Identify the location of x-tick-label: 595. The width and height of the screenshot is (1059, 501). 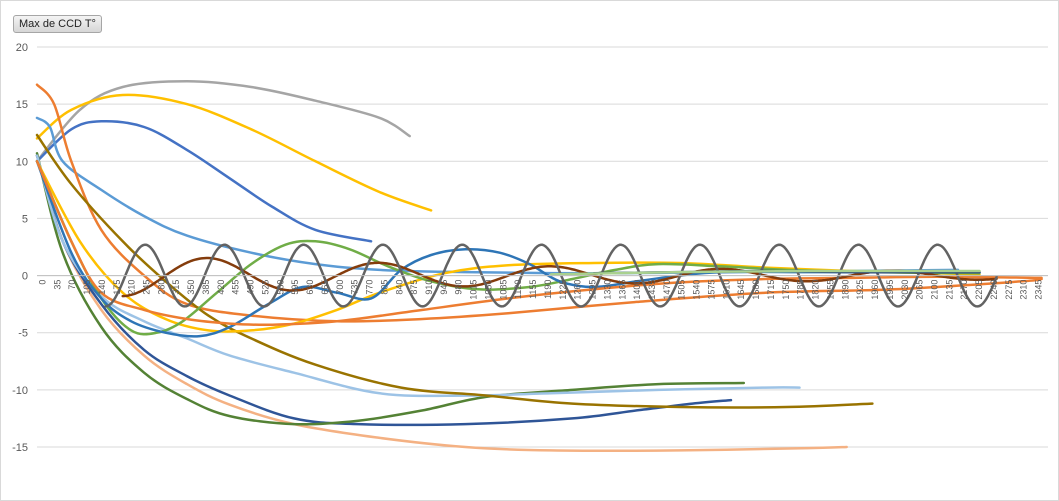
(295, 287).